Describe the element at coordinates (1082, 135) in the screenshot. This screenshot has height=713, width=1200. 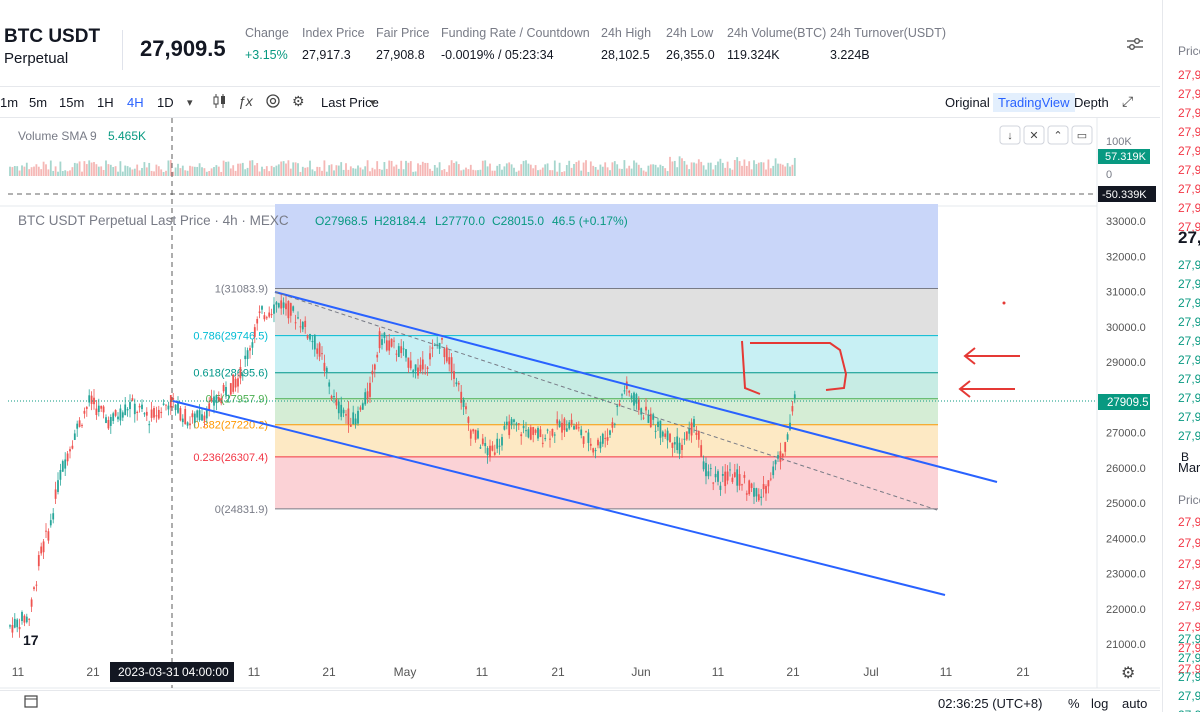
I see `pane-maximize-button` at that location.